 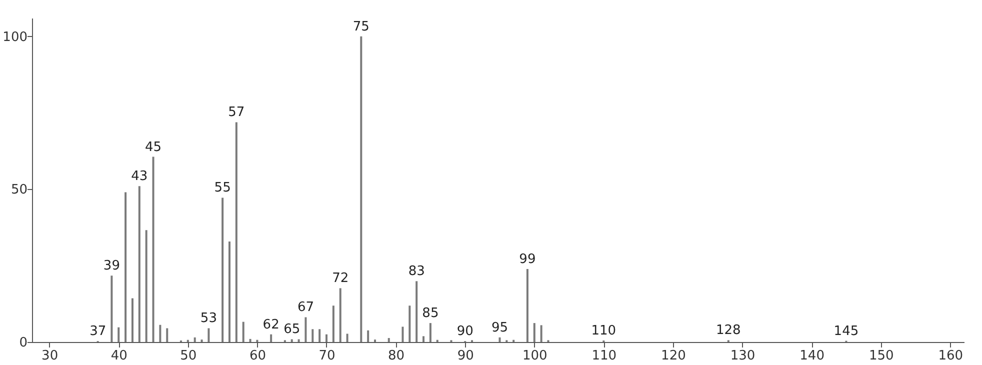 I want to click on annotation: 128, so click(x=728, y=330).